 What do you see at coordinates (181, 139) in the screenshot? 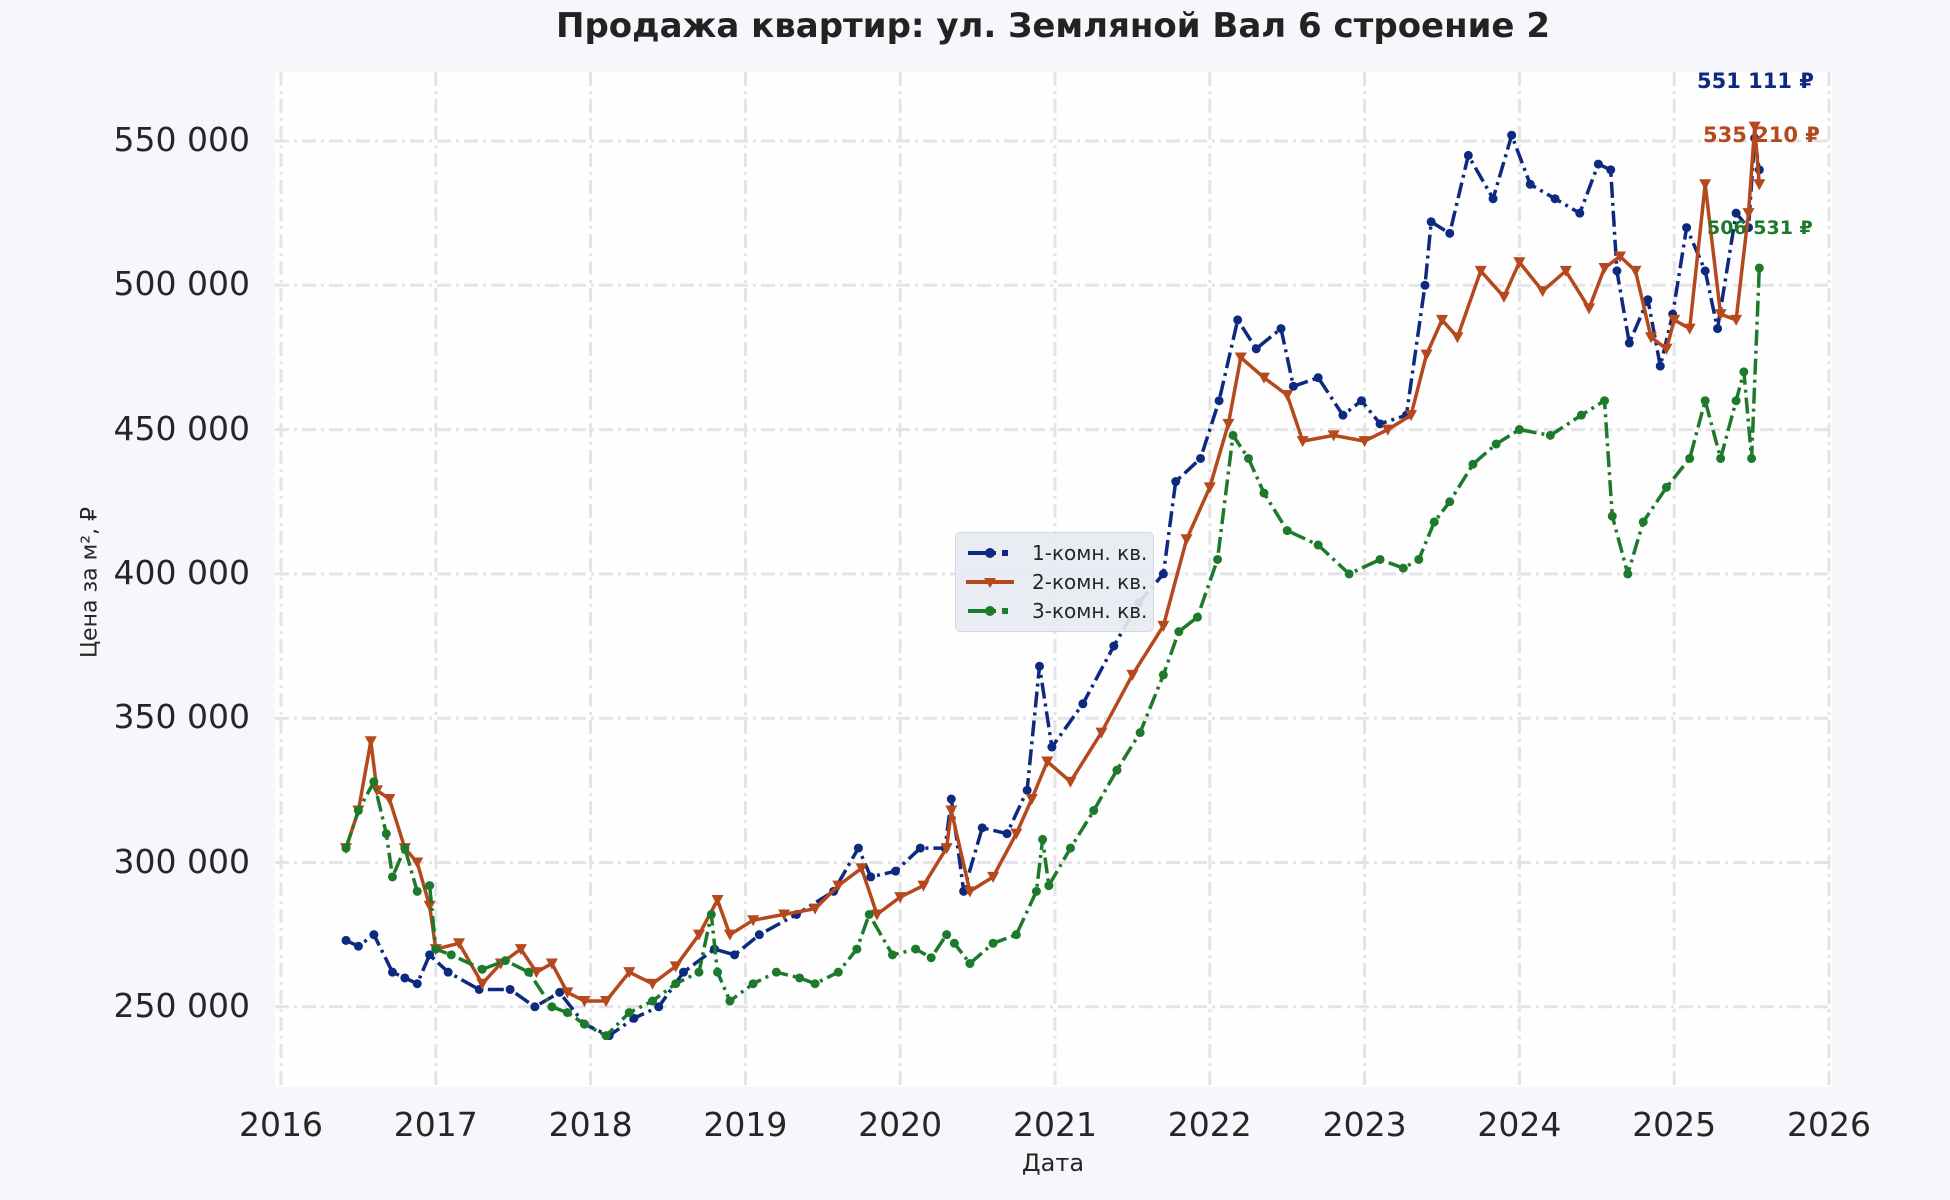
I see `y-tick-label: 550 000` at bounding box center [181, 139].